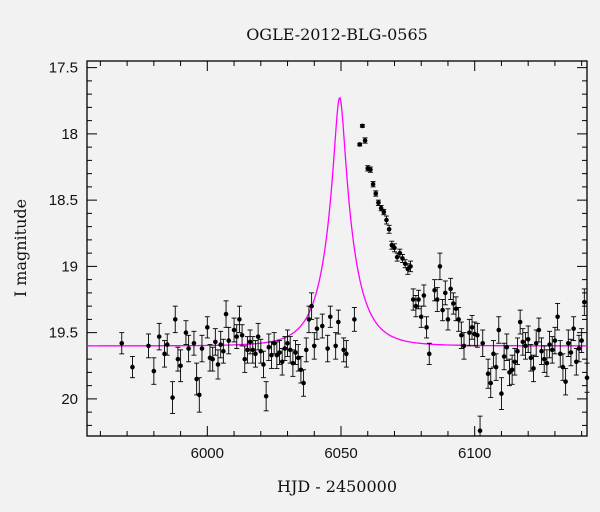 The image size is (600, 512). I want to click on y-tick-label: 19, so click(69, 266).